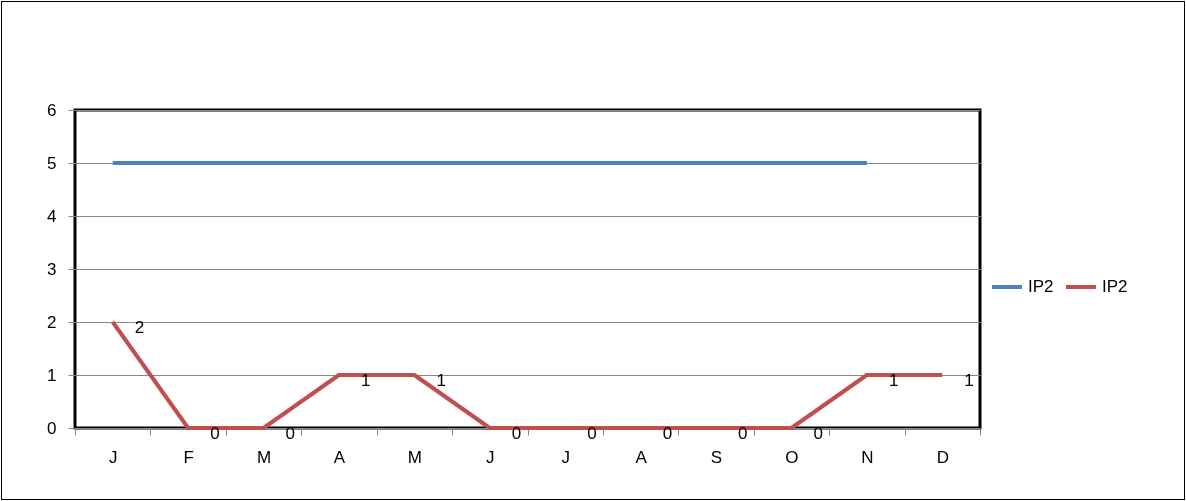 Image resolution: width=1186 pixels, height=501 pixels. Describe the element at coordinates (52, 322) in the screenshot. I see `y-tick-label: 2` at that location.